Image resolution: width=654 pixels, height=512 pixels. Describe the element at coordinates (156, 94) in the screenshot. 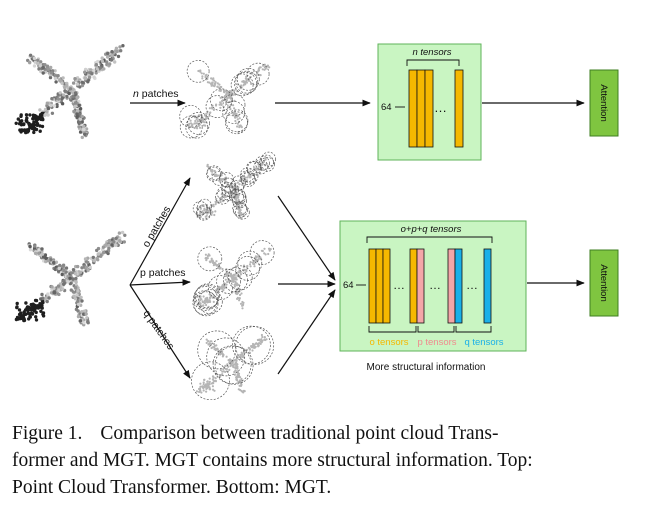

I see `top-patches-label: n patches` at that location.